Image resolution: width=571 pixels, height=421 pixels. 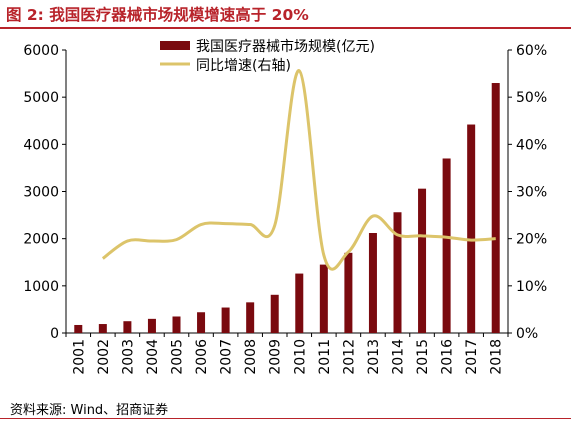 I want to click on x-tick-label: 2009, so click(x=276, y=357).